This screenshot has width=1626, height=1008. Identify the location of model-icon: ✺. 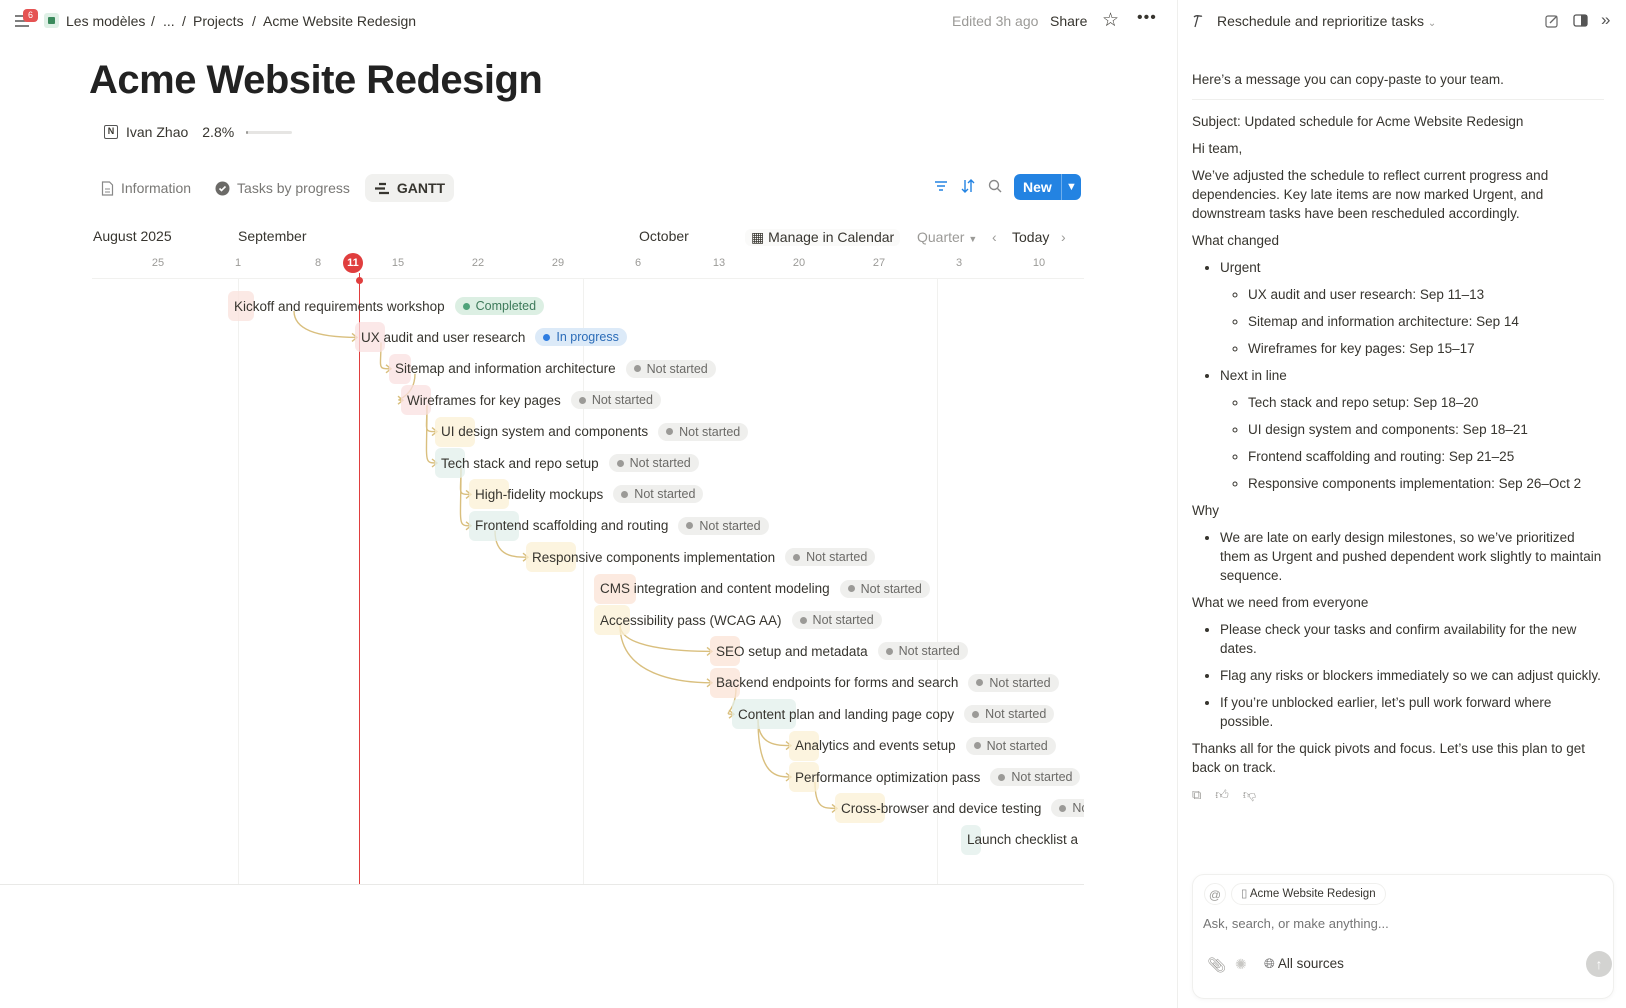
(1241, 964).